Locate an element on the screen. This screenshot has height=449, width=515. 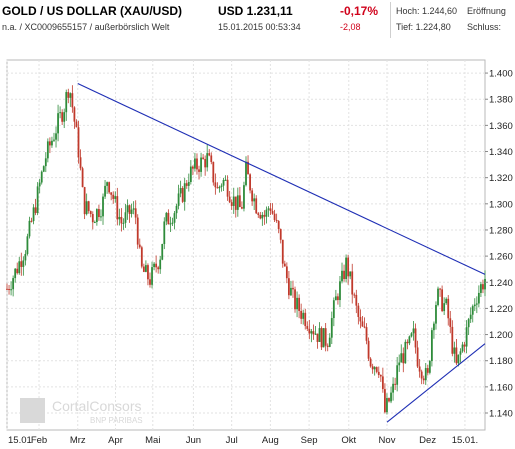
x-tick-label: Dez is located at coordinates (427, 440).